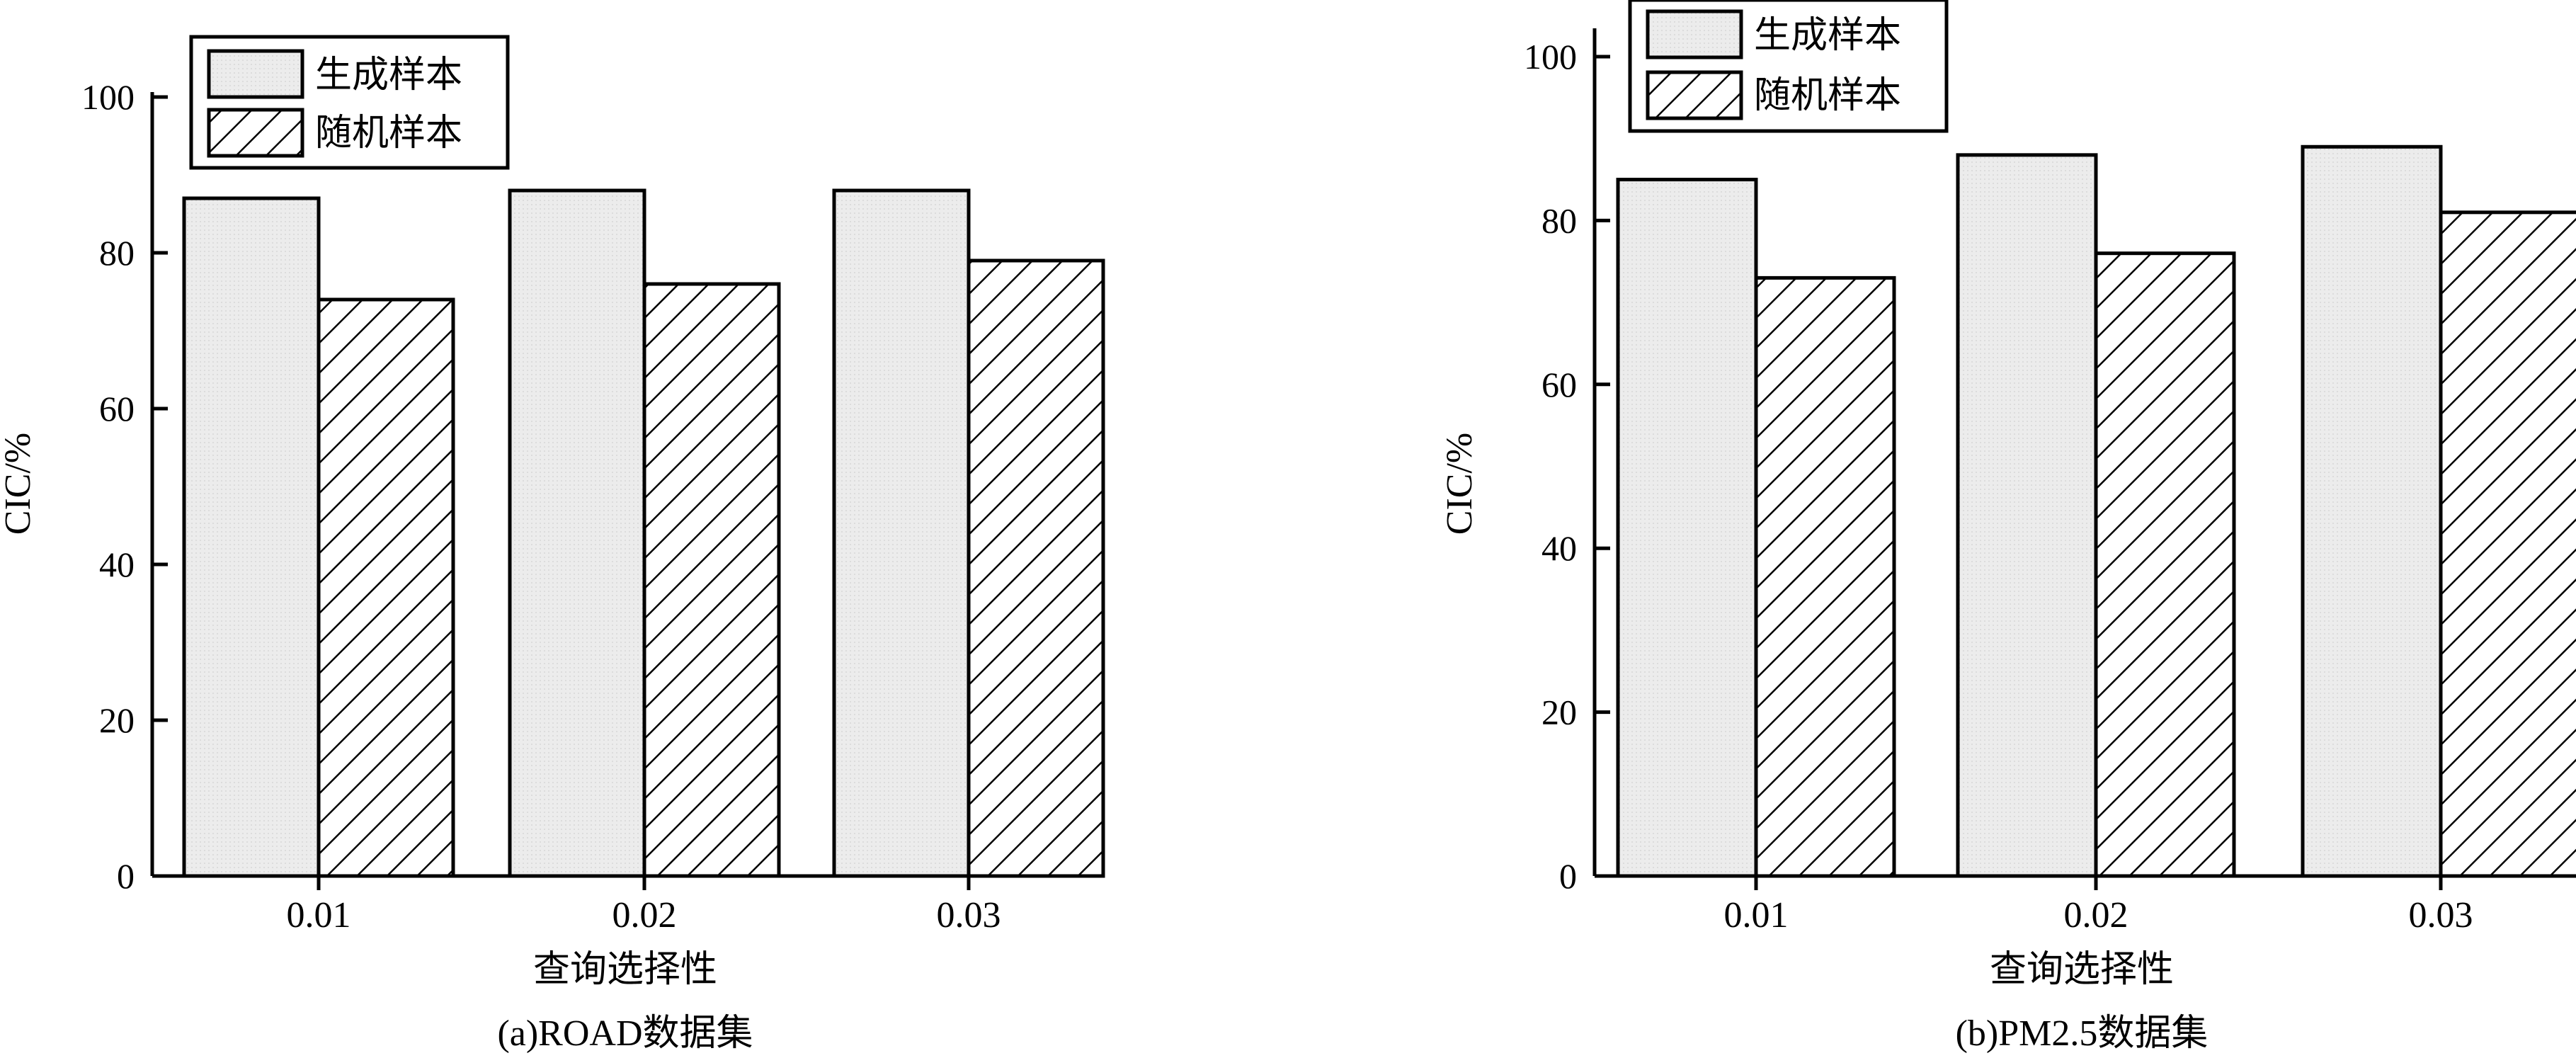 This screenshot has height=1058, width=2576. I want to click on chart-a-xticks: 0.01 0.02 0.03, so click(644, 906).